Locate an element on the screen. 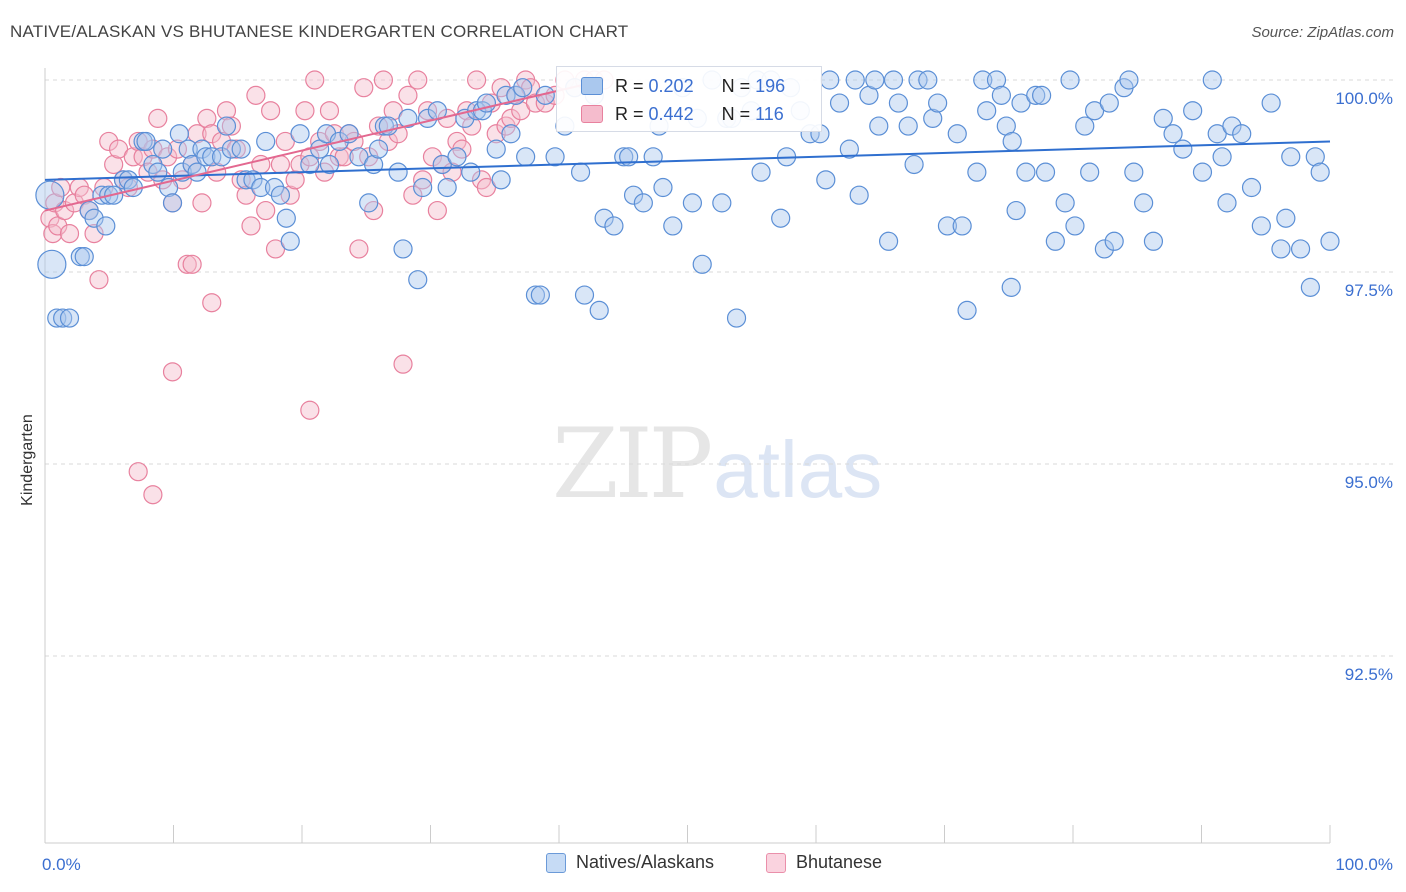 The image size is (1406, 892). legend-item-natives: Natives/Alaskans is located at coordinates (630, 862).